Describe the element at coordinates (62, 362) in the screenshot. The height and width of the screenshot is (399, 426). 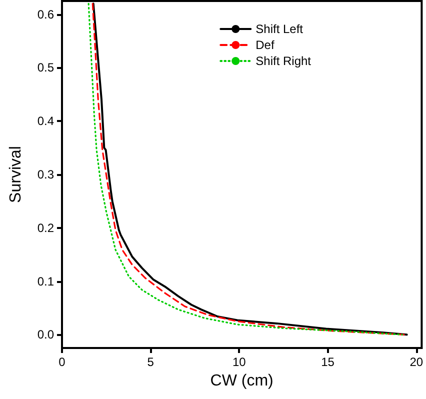
I see `x-tick-label: 0` at that location.